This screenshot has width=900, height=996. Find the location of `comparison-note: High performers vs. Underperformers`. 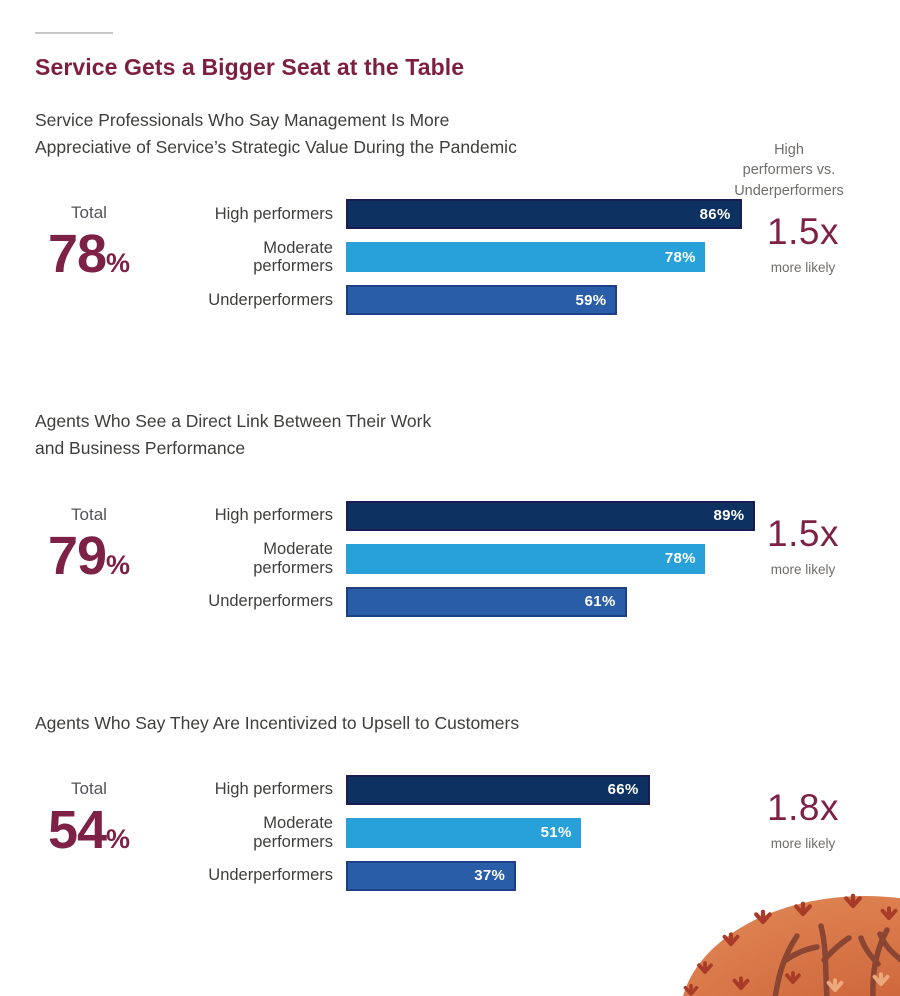

comparison-note: High performers vs. Underperformers is located at coordinates (789, 170).